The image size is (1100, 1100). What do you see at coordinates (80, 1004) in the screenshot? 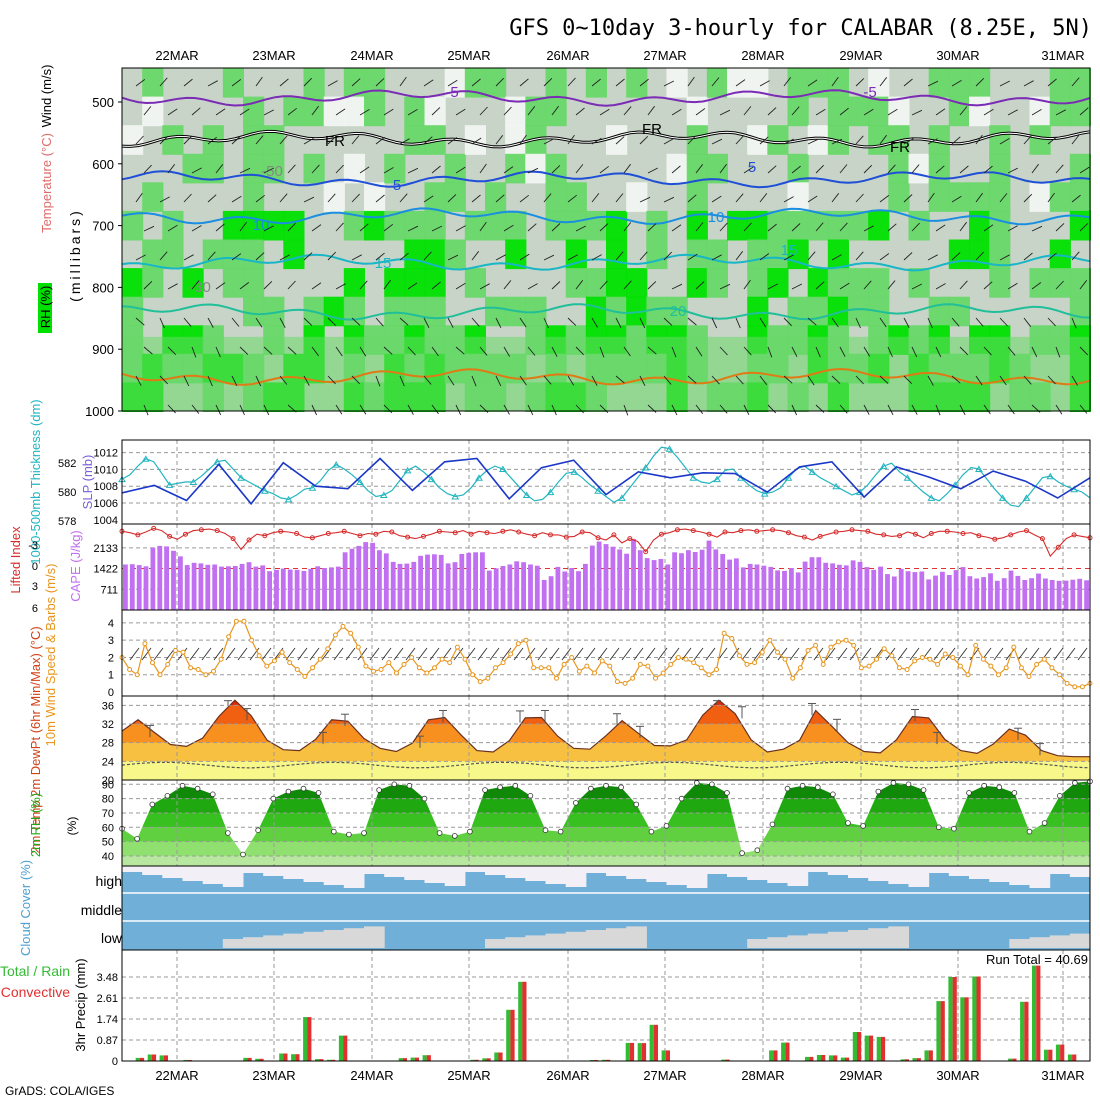
I see `precip-axis-label: 3hr Precip (mm)` at bounding box center [80, 1004].